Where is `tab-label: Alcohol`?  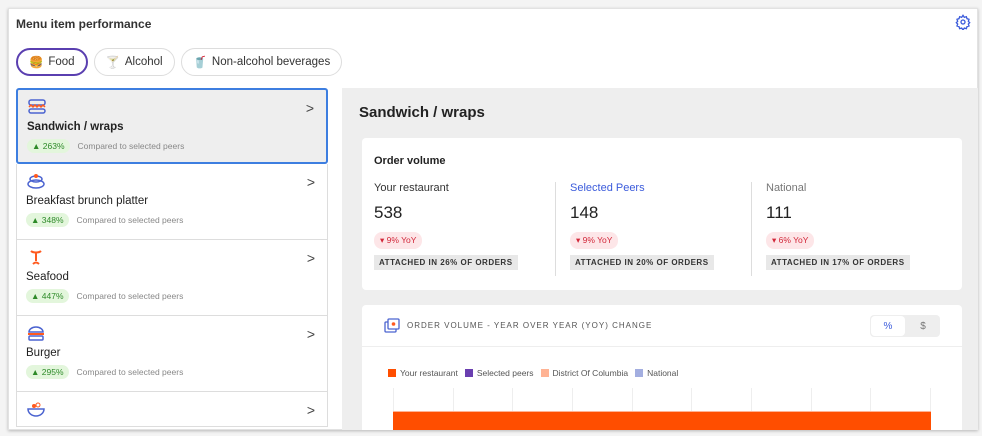 tab-label: Alcohol is located at coordinates (143, 62).